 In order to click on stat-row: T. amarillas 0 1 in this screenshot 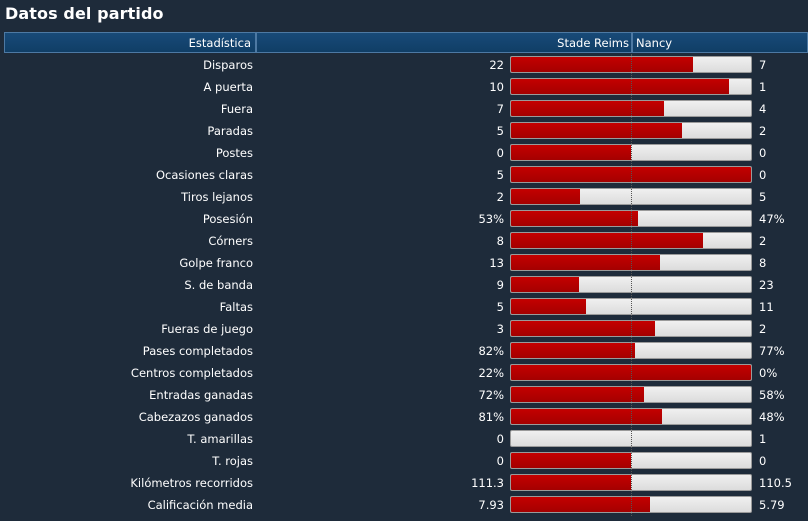, I will do `click(404, 439)`.